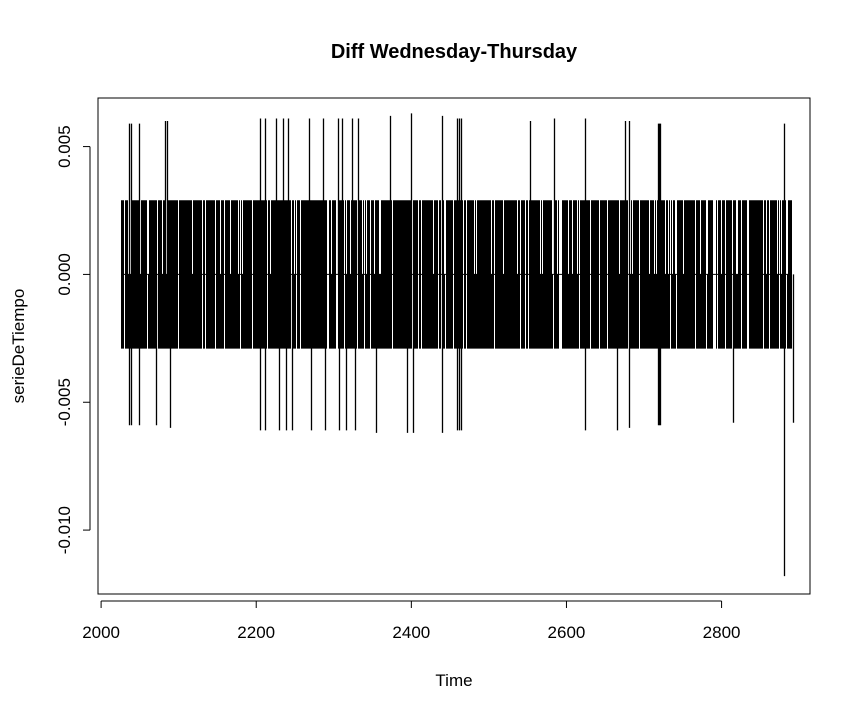  I want to click on chart-title: Diff Wednesday-Thursday, so click(454, 52).